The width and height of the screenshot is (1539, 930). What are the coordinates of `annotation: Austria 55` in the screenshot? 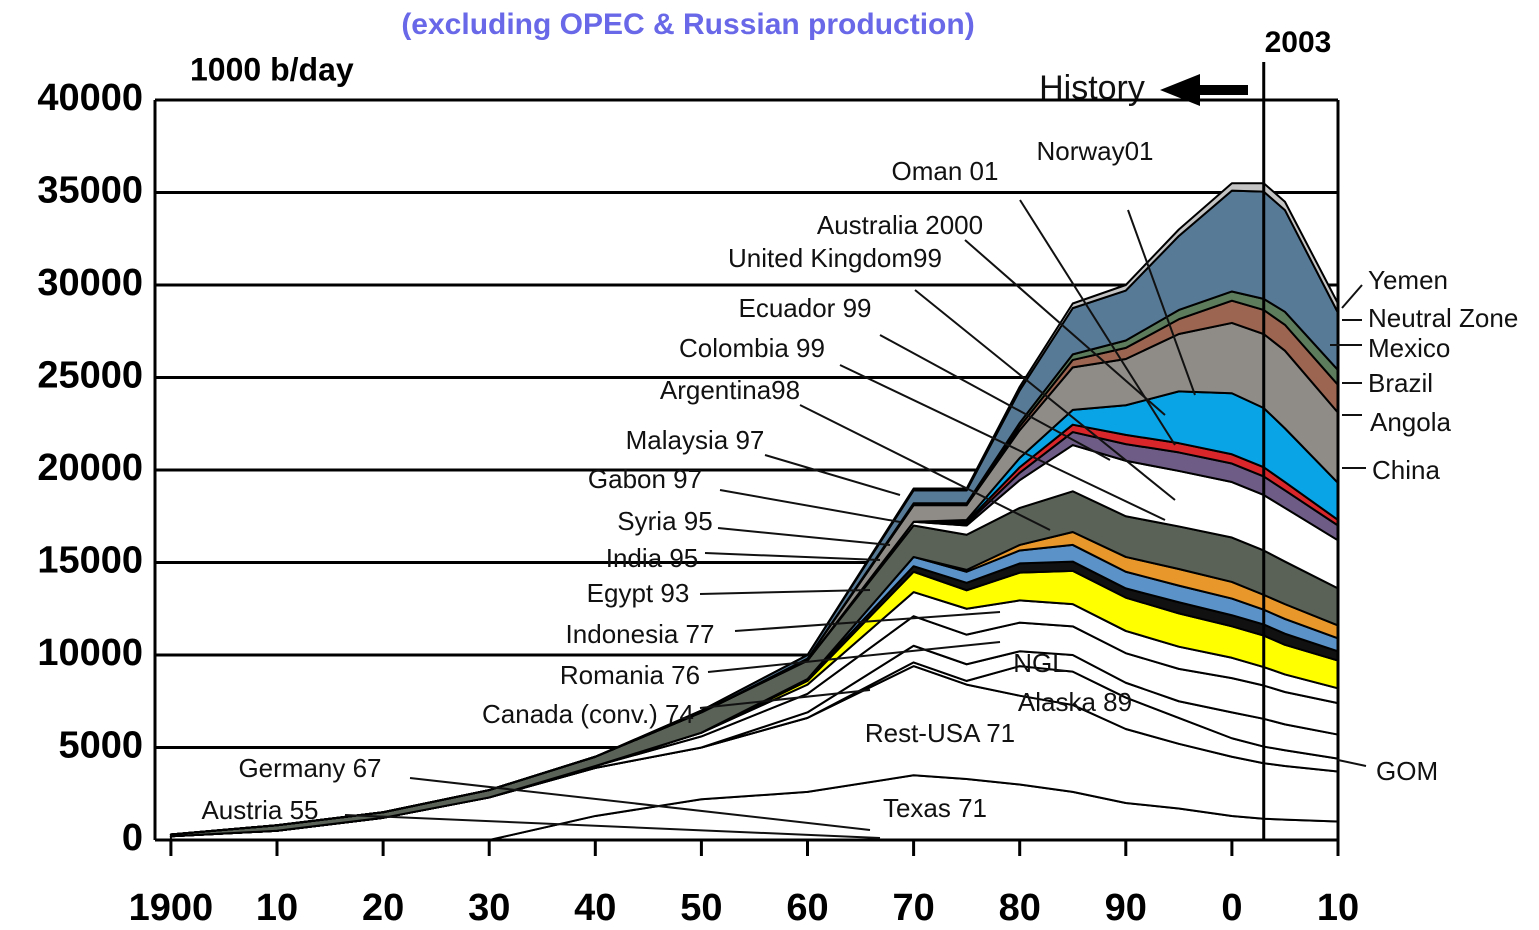 It's located at (259, 810).